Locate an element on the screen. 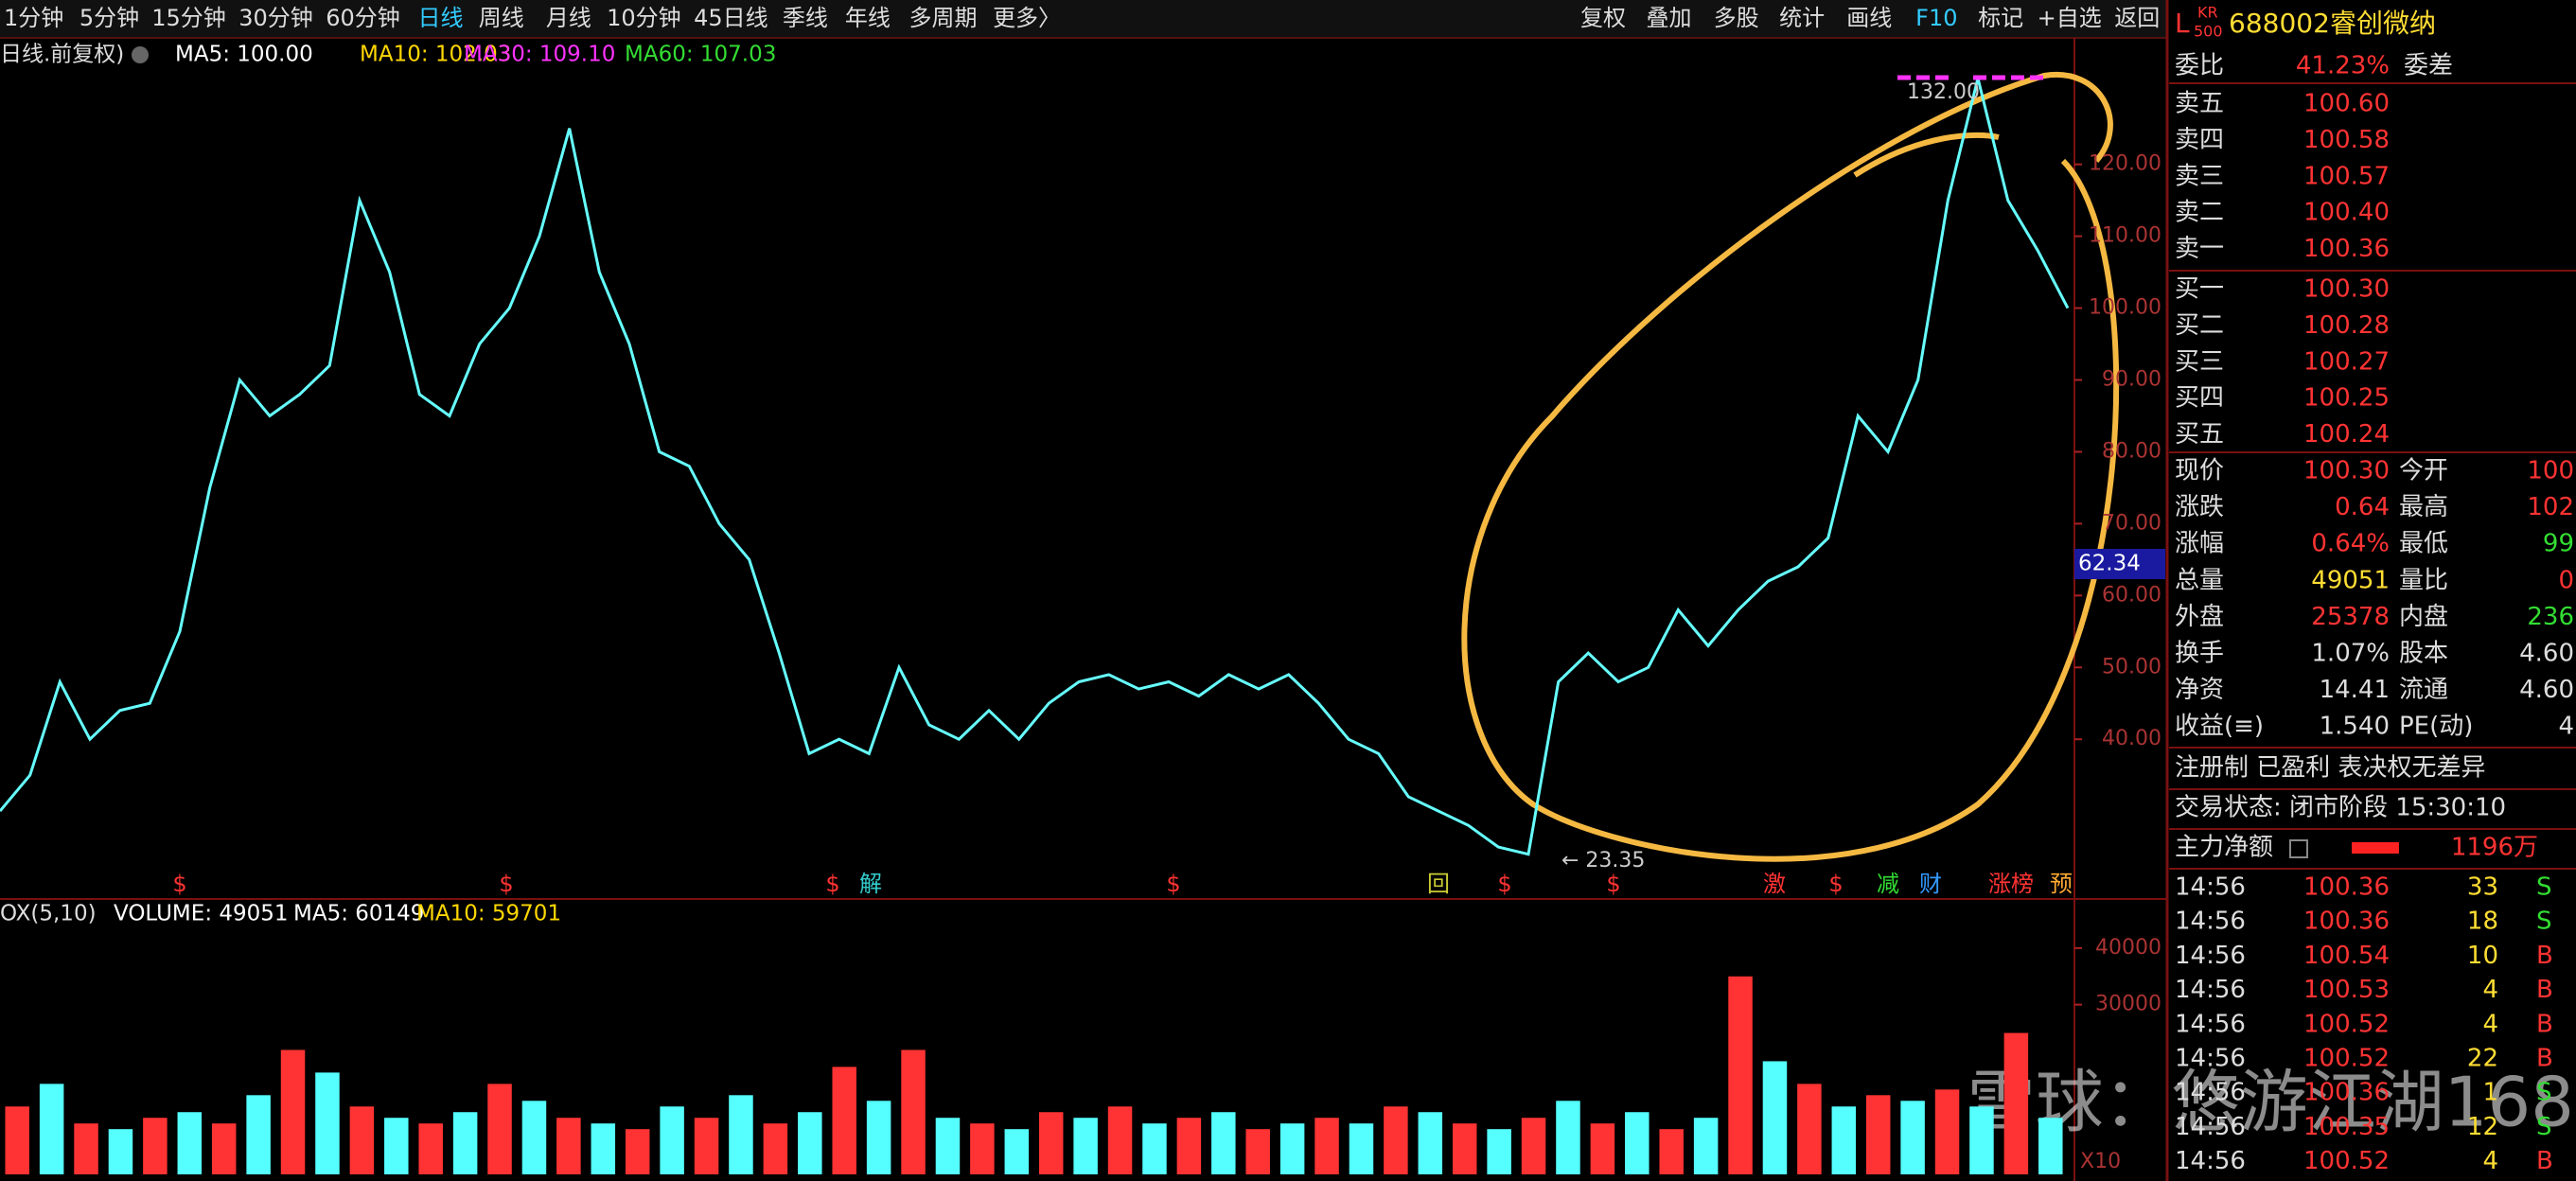  event-marker: 财 is located at coordinates (1930, 884).